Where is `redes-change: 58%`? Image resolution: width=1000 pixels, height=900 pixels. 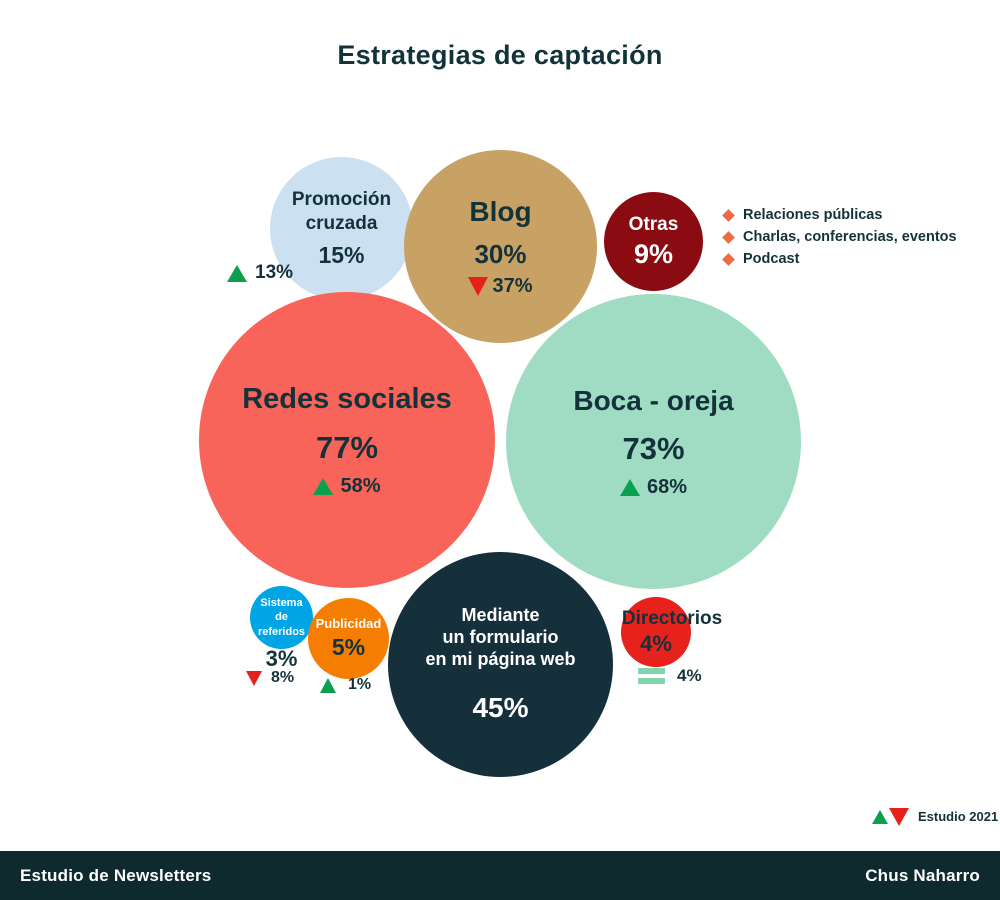 redes-change: 58% is located at coordinates (347, 486).